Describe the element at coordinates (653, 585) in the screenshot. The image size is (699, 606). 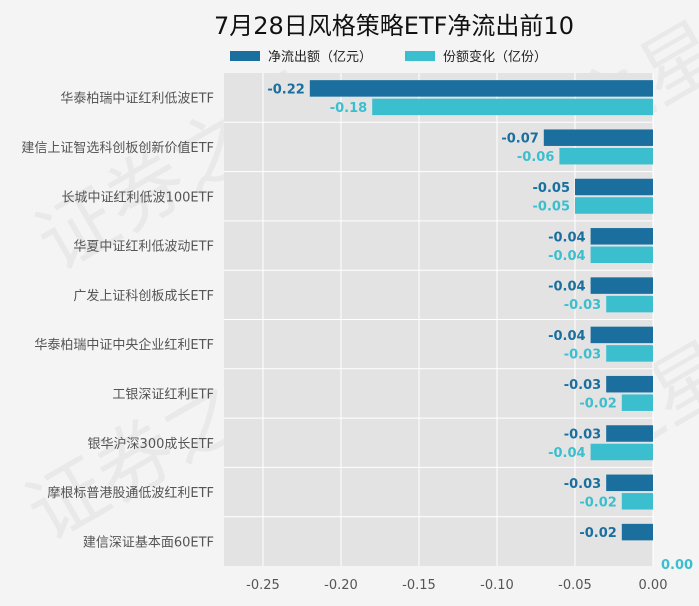
I see `x-tick-label: 0.00` at that location.